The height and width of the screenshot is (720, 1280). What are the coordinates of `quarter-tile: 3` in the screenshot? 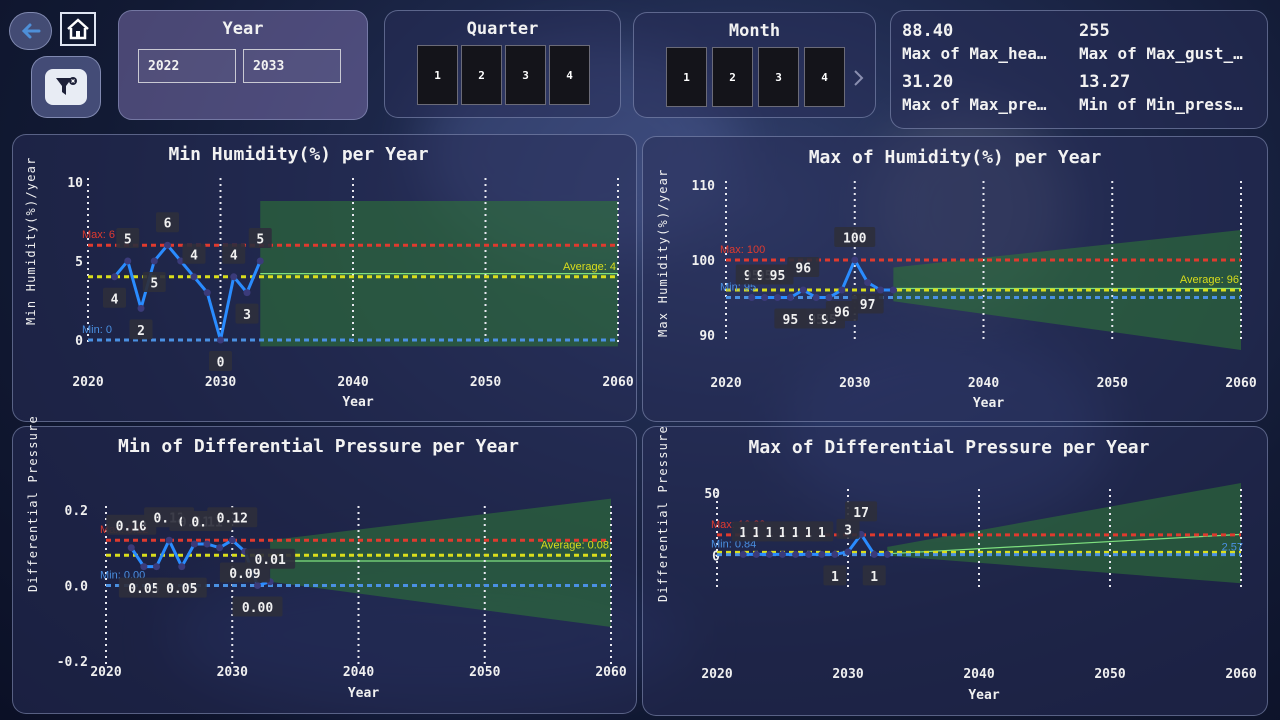 It's located at (525, 75).